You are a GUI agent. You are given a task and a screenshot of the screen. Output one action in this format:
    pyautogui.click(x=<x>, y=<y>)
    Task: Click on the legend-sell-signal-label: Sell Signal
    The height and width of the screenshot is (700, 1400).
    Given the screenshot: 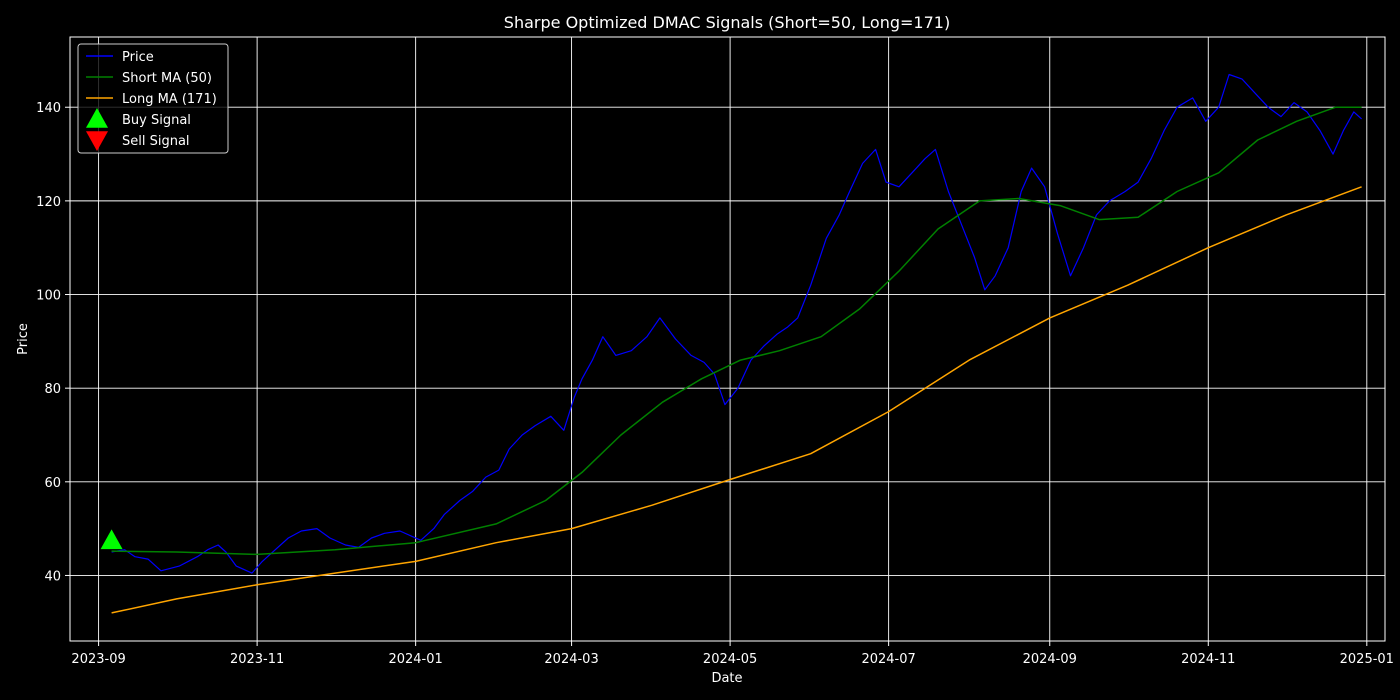 What is the action you would take?
    pyautogui.click(x=156, y=141)
    